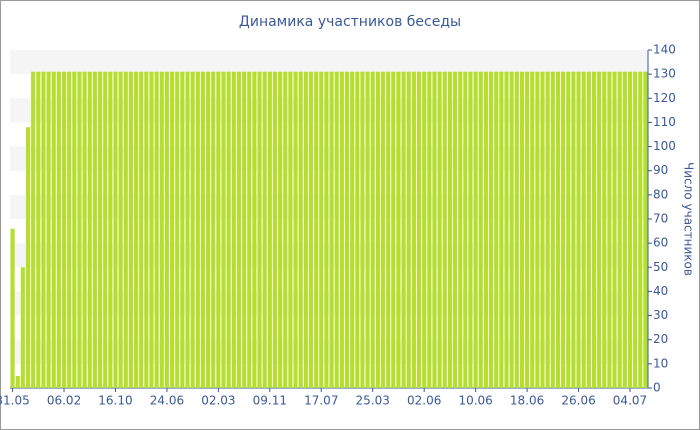  What do you see at coordinates (660, 243) in the screenshot?
I see `y-tick-label: 60` at bounding box center [660, 243].